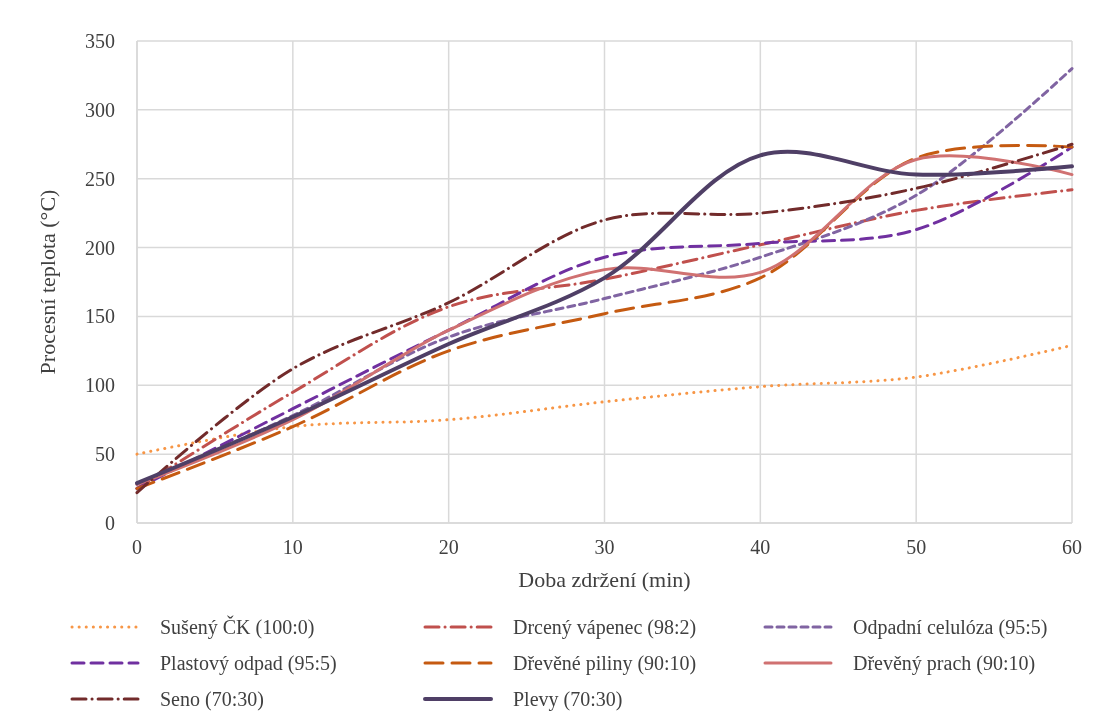  I want to click on legend-label: Drcený vápenec (98:2), so click(605, 627).